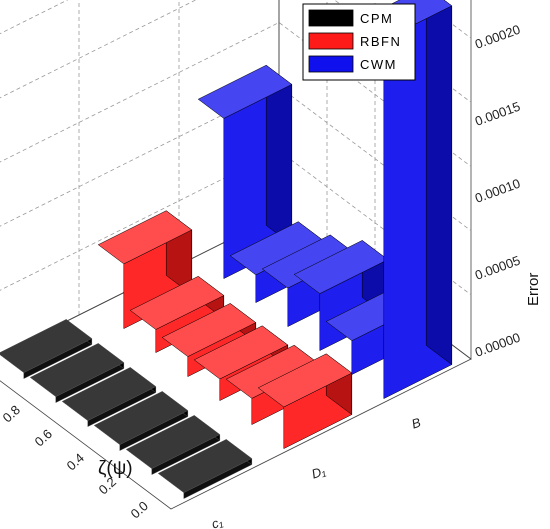 This screenshot has width=550, height=529. What do you see at coordinates (497, 345) in the screenshot?
I see `z-tick-label: 0.00000` at bounding box center [497, 345].